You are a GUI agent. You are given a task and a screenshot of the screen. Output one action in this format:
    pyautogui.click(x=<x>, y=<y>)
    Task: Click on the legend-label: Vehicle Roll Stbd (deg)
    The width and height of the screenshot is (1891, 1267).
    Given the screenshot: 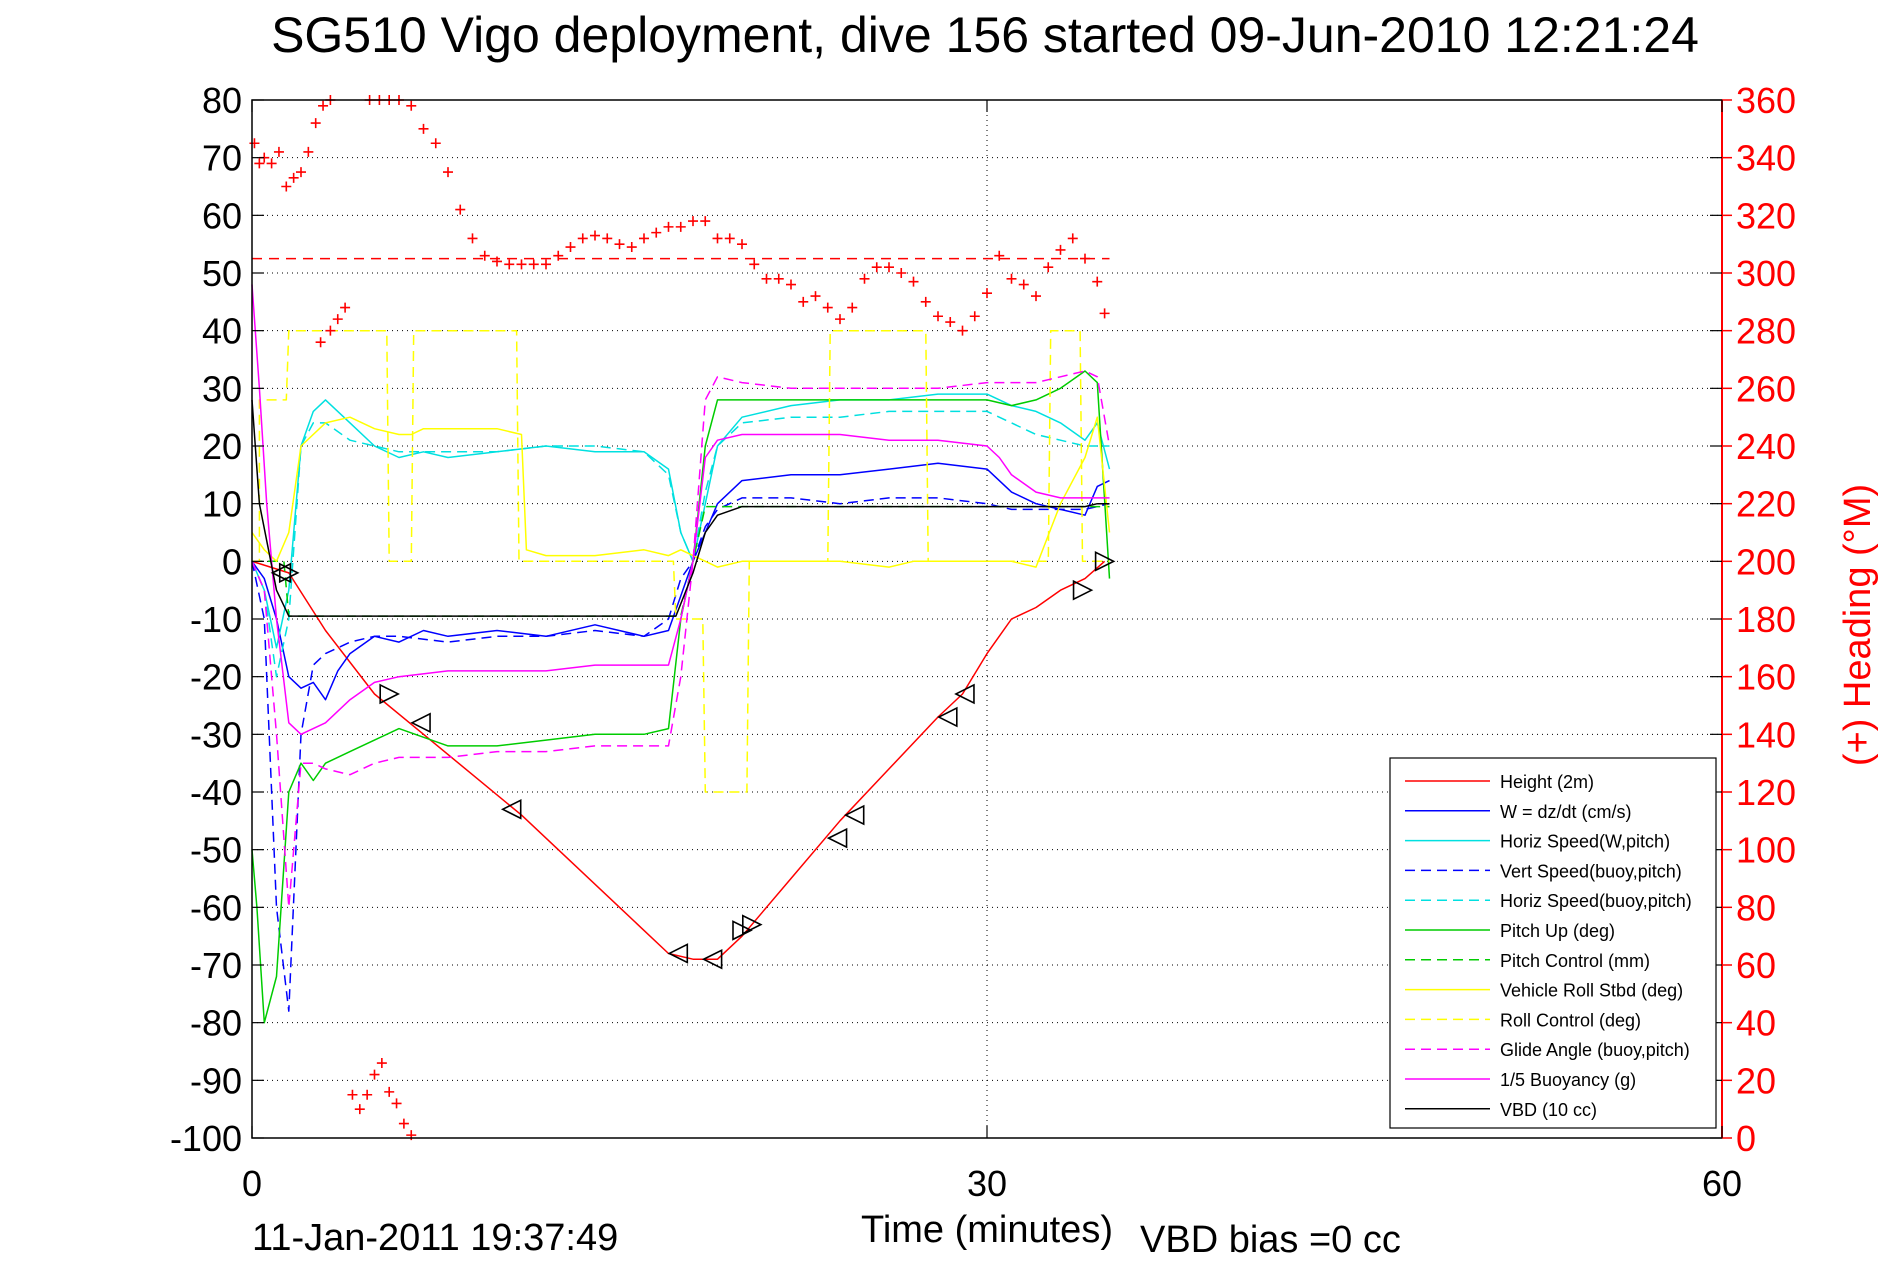 What is the action you would take?
    pyautogui.click(x=1591, y=991)
    